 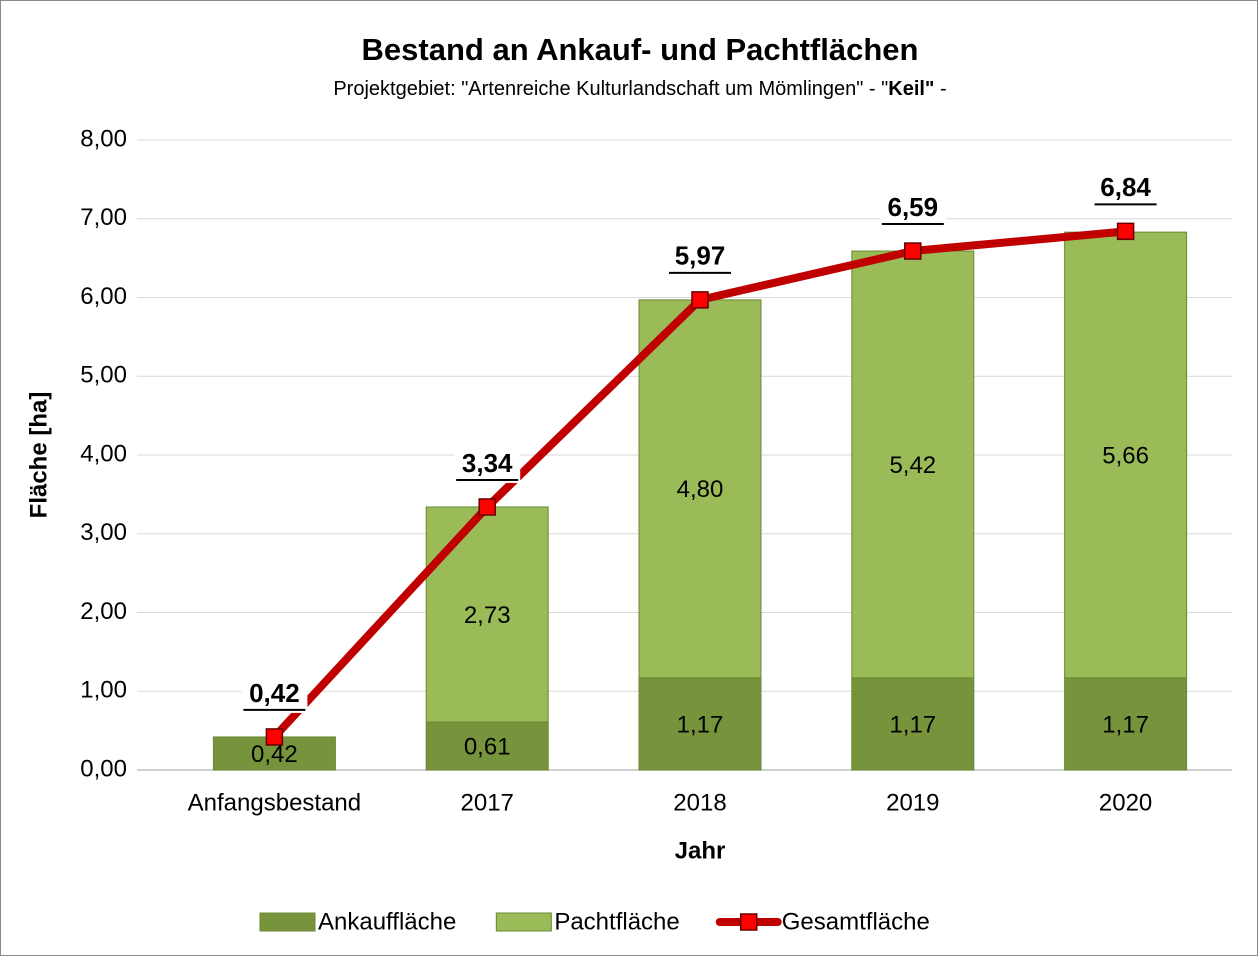 I want to click on y-tick-label: 5,00, so click(x=103, y=375).